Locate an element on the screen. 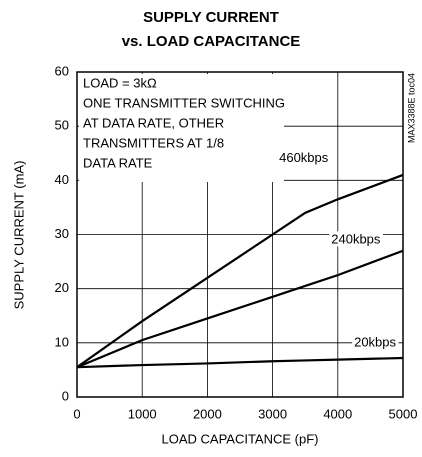 This screenshot has height=457, width=422. y-tick-label: 30 is located at coordinates (62, 233).